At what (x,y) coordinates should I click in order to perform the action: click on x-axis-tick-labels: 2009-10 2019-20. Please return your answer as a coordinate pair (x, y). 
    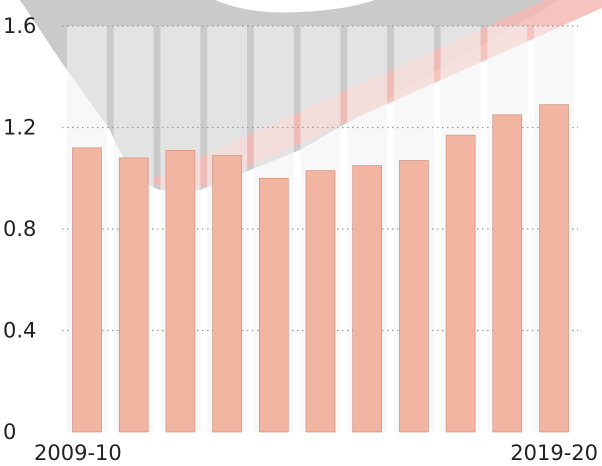
    Looking at the image, I should click on (316, 453).